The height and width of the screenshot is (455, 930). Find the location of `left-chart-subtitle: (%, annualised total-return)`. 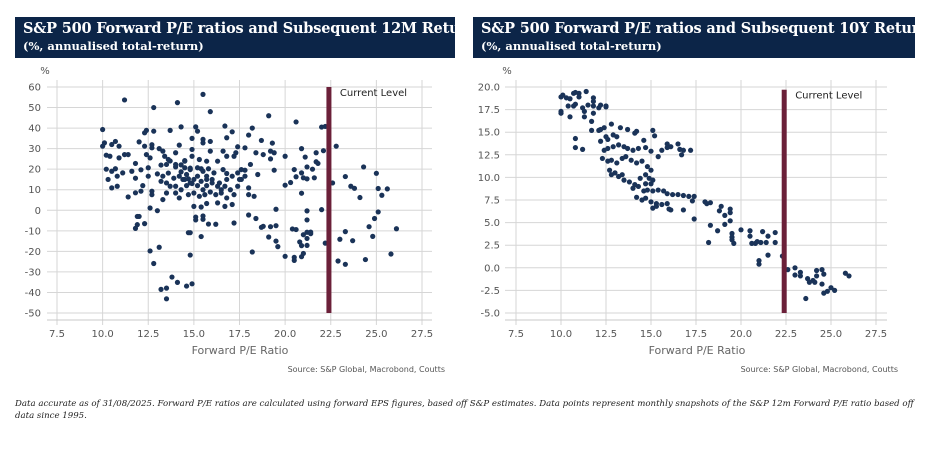

left-chart-subtitle: (%, annualised total-return) is located at coordinates (113, 46).